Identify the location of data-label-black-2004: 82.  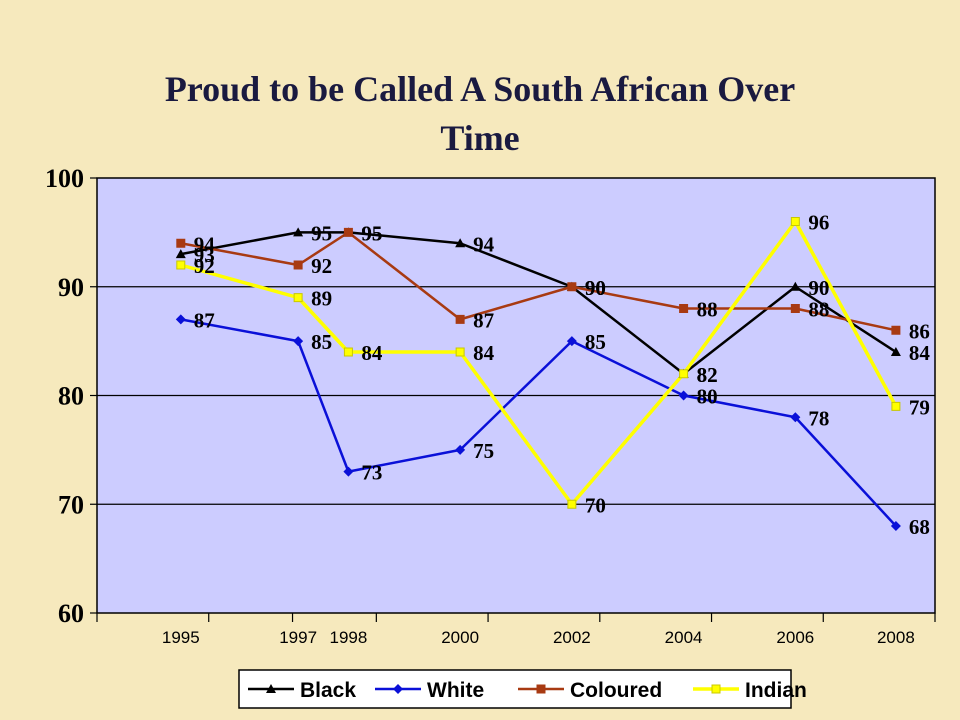
(707, 375).